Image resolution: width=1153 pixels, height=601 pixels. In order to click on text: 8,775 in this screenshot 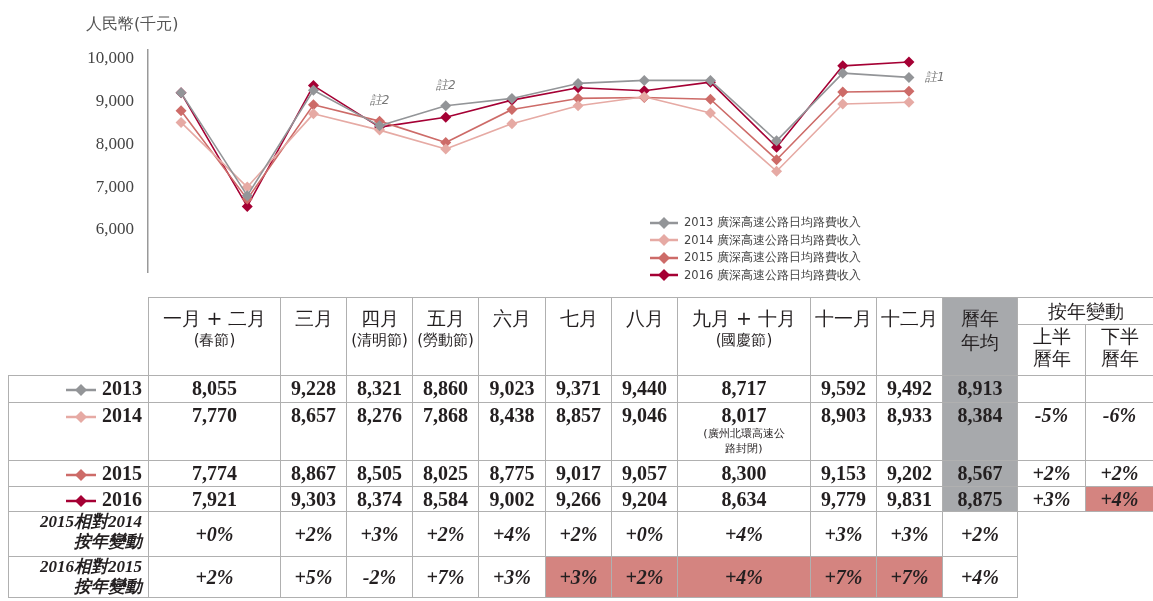, I will do `click(512, 473)`.